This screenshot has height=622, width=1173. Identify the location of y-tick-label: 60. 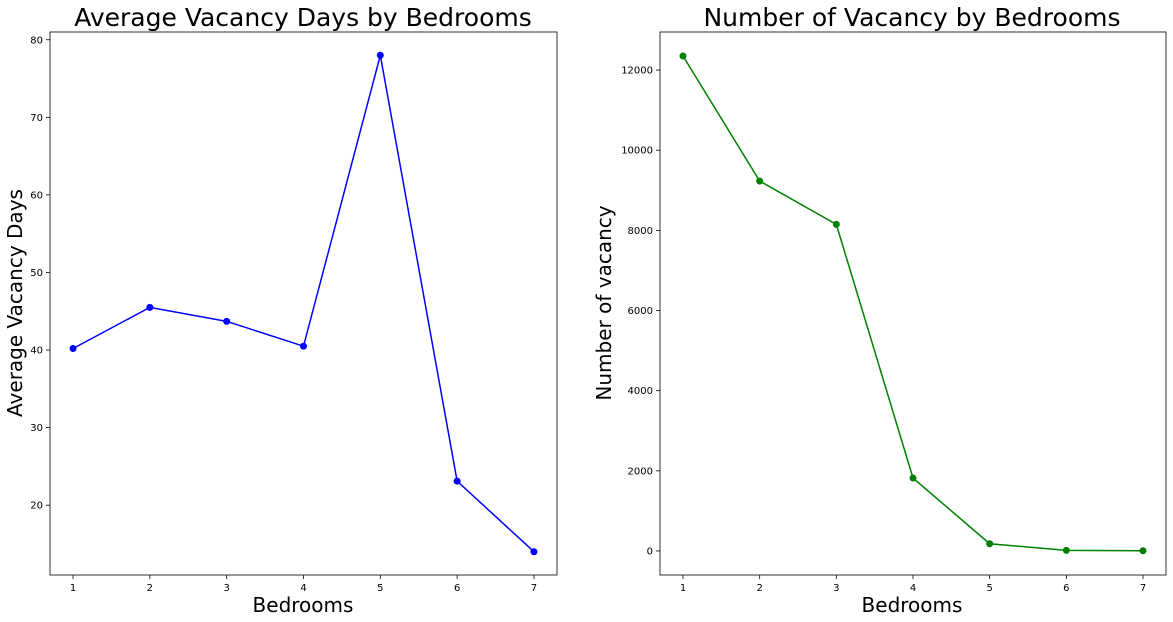
(36, 195).